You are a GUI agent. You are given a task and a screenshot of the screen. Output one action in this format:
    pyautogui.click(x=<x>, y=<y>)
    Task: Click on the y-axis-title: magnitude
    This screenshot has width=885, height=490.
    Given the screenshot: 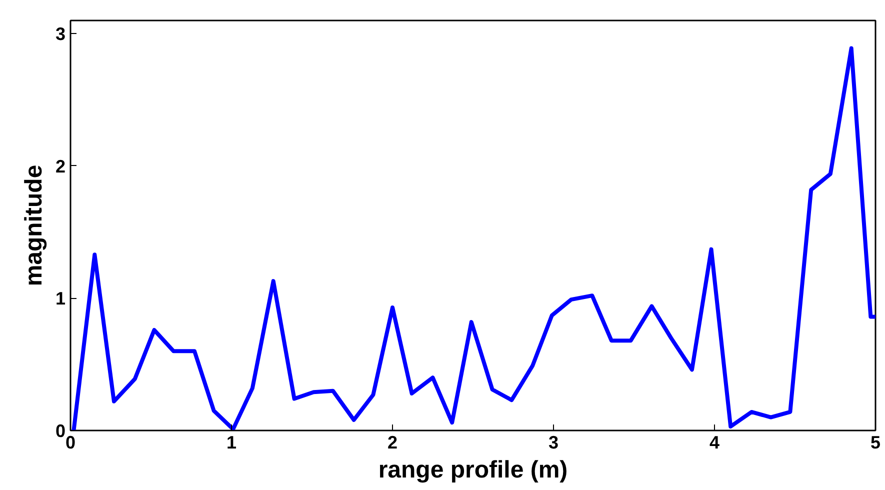 What is the action you would take?
    pyautogui.click(x=34, y=225)
    